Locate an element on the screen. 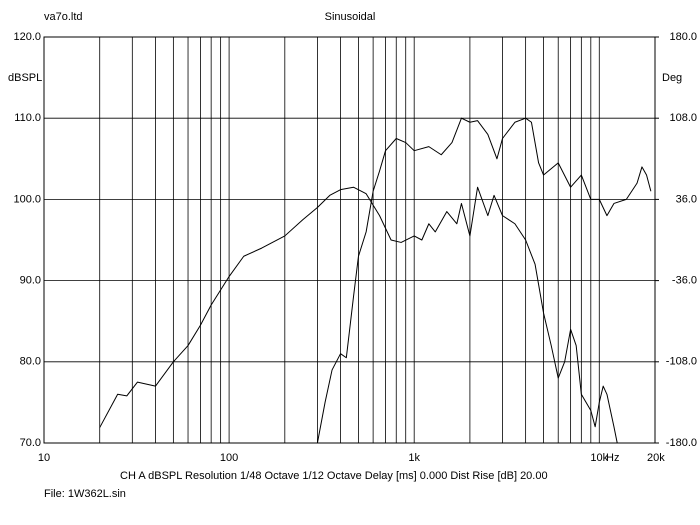  x-tick-label: 20k is located at coordinates (656, 458).